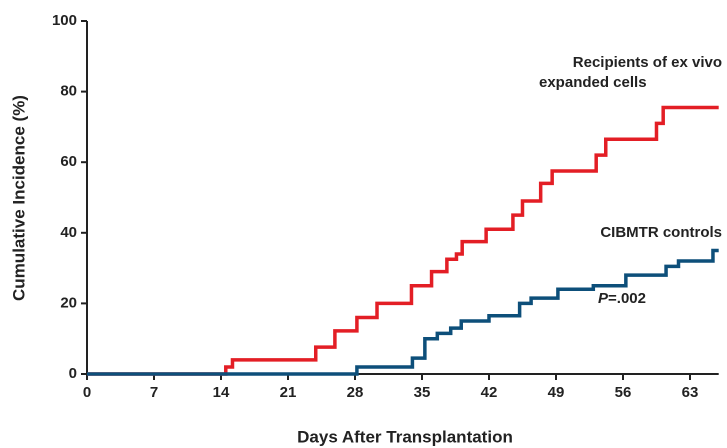  What do you see at coordinates (221, 392) in the screenshot?
I see `x-tick-label: 14` at bounding box center [221, 392].